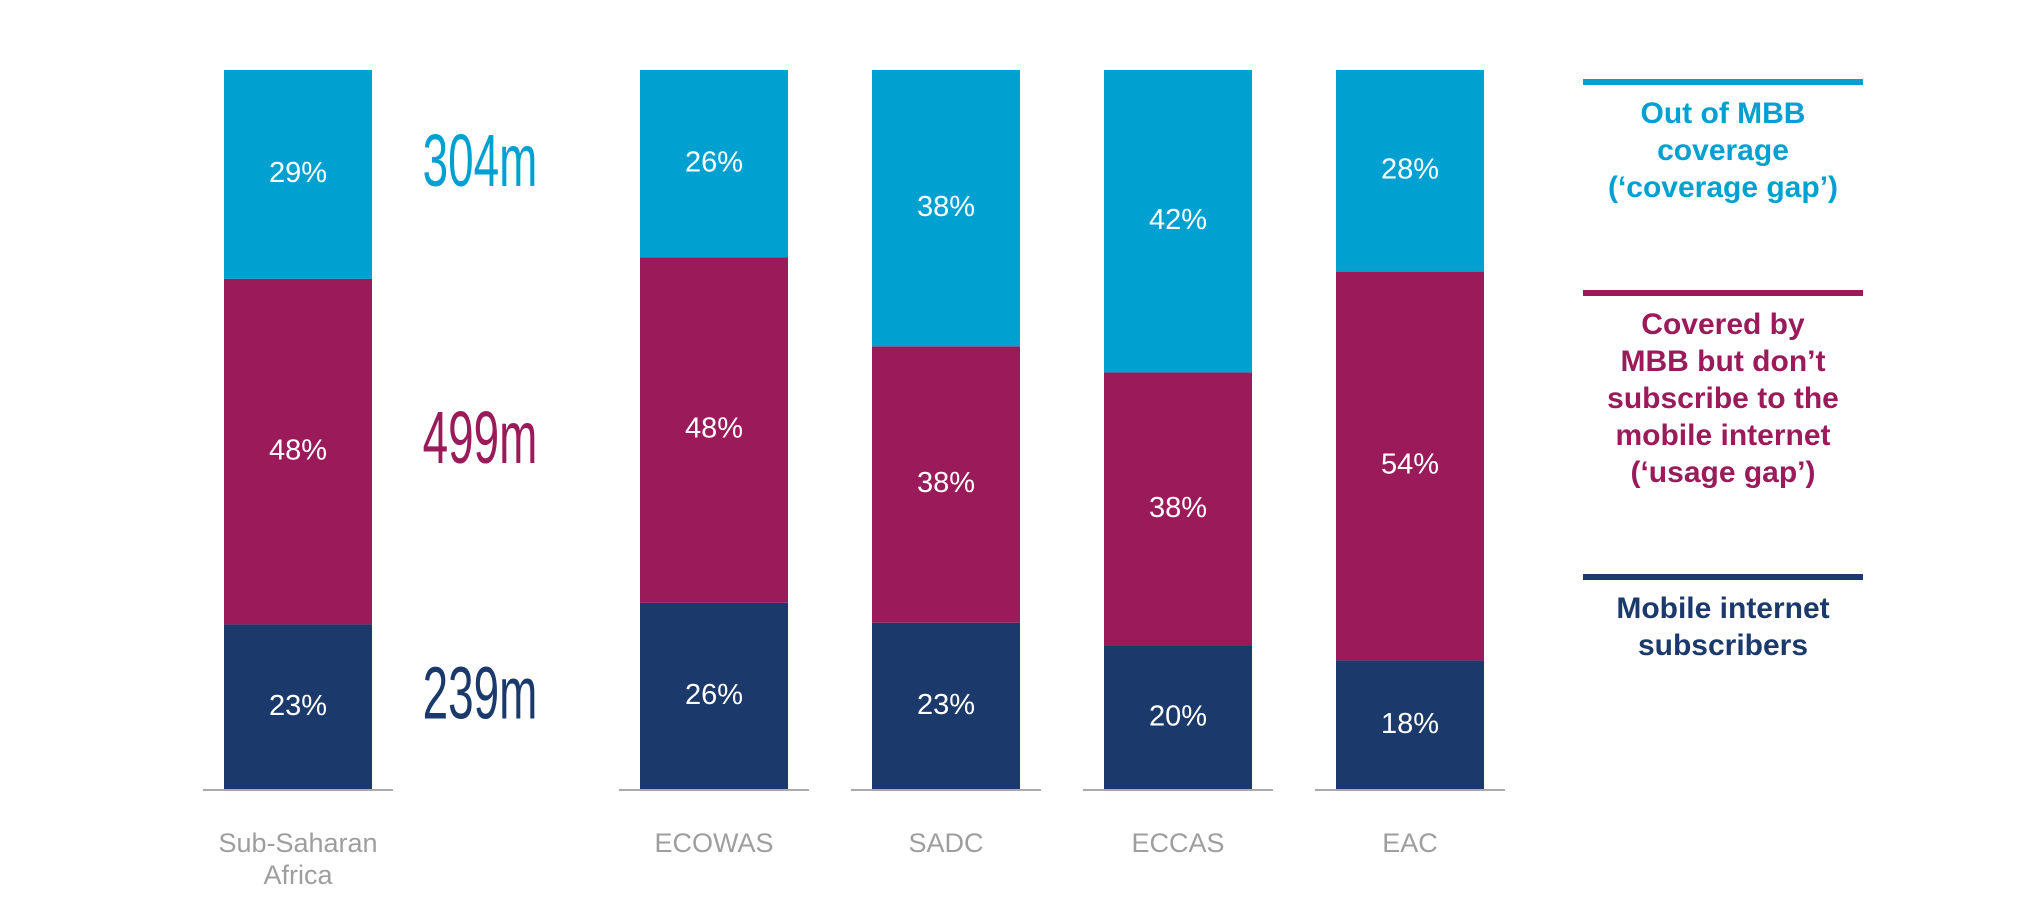 This screenshot has height=900, width=2034. What do you see at coordinates (1723, 577) in the screenshot?
I see `legend-rule-subscribers` at bounding box center [1723, 577].